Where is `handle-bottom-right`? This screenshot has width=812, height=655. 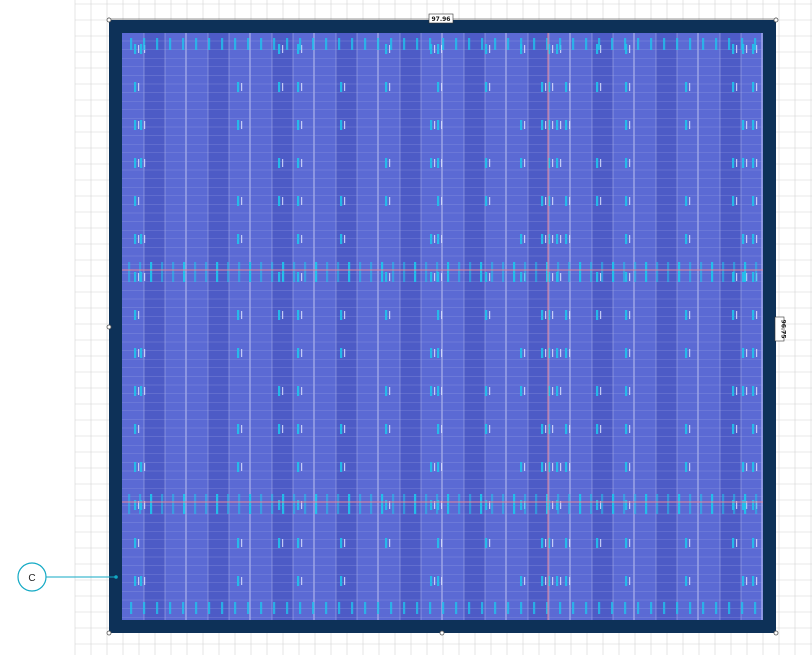 handle-bottom-right is located at coordinates (776, 633).